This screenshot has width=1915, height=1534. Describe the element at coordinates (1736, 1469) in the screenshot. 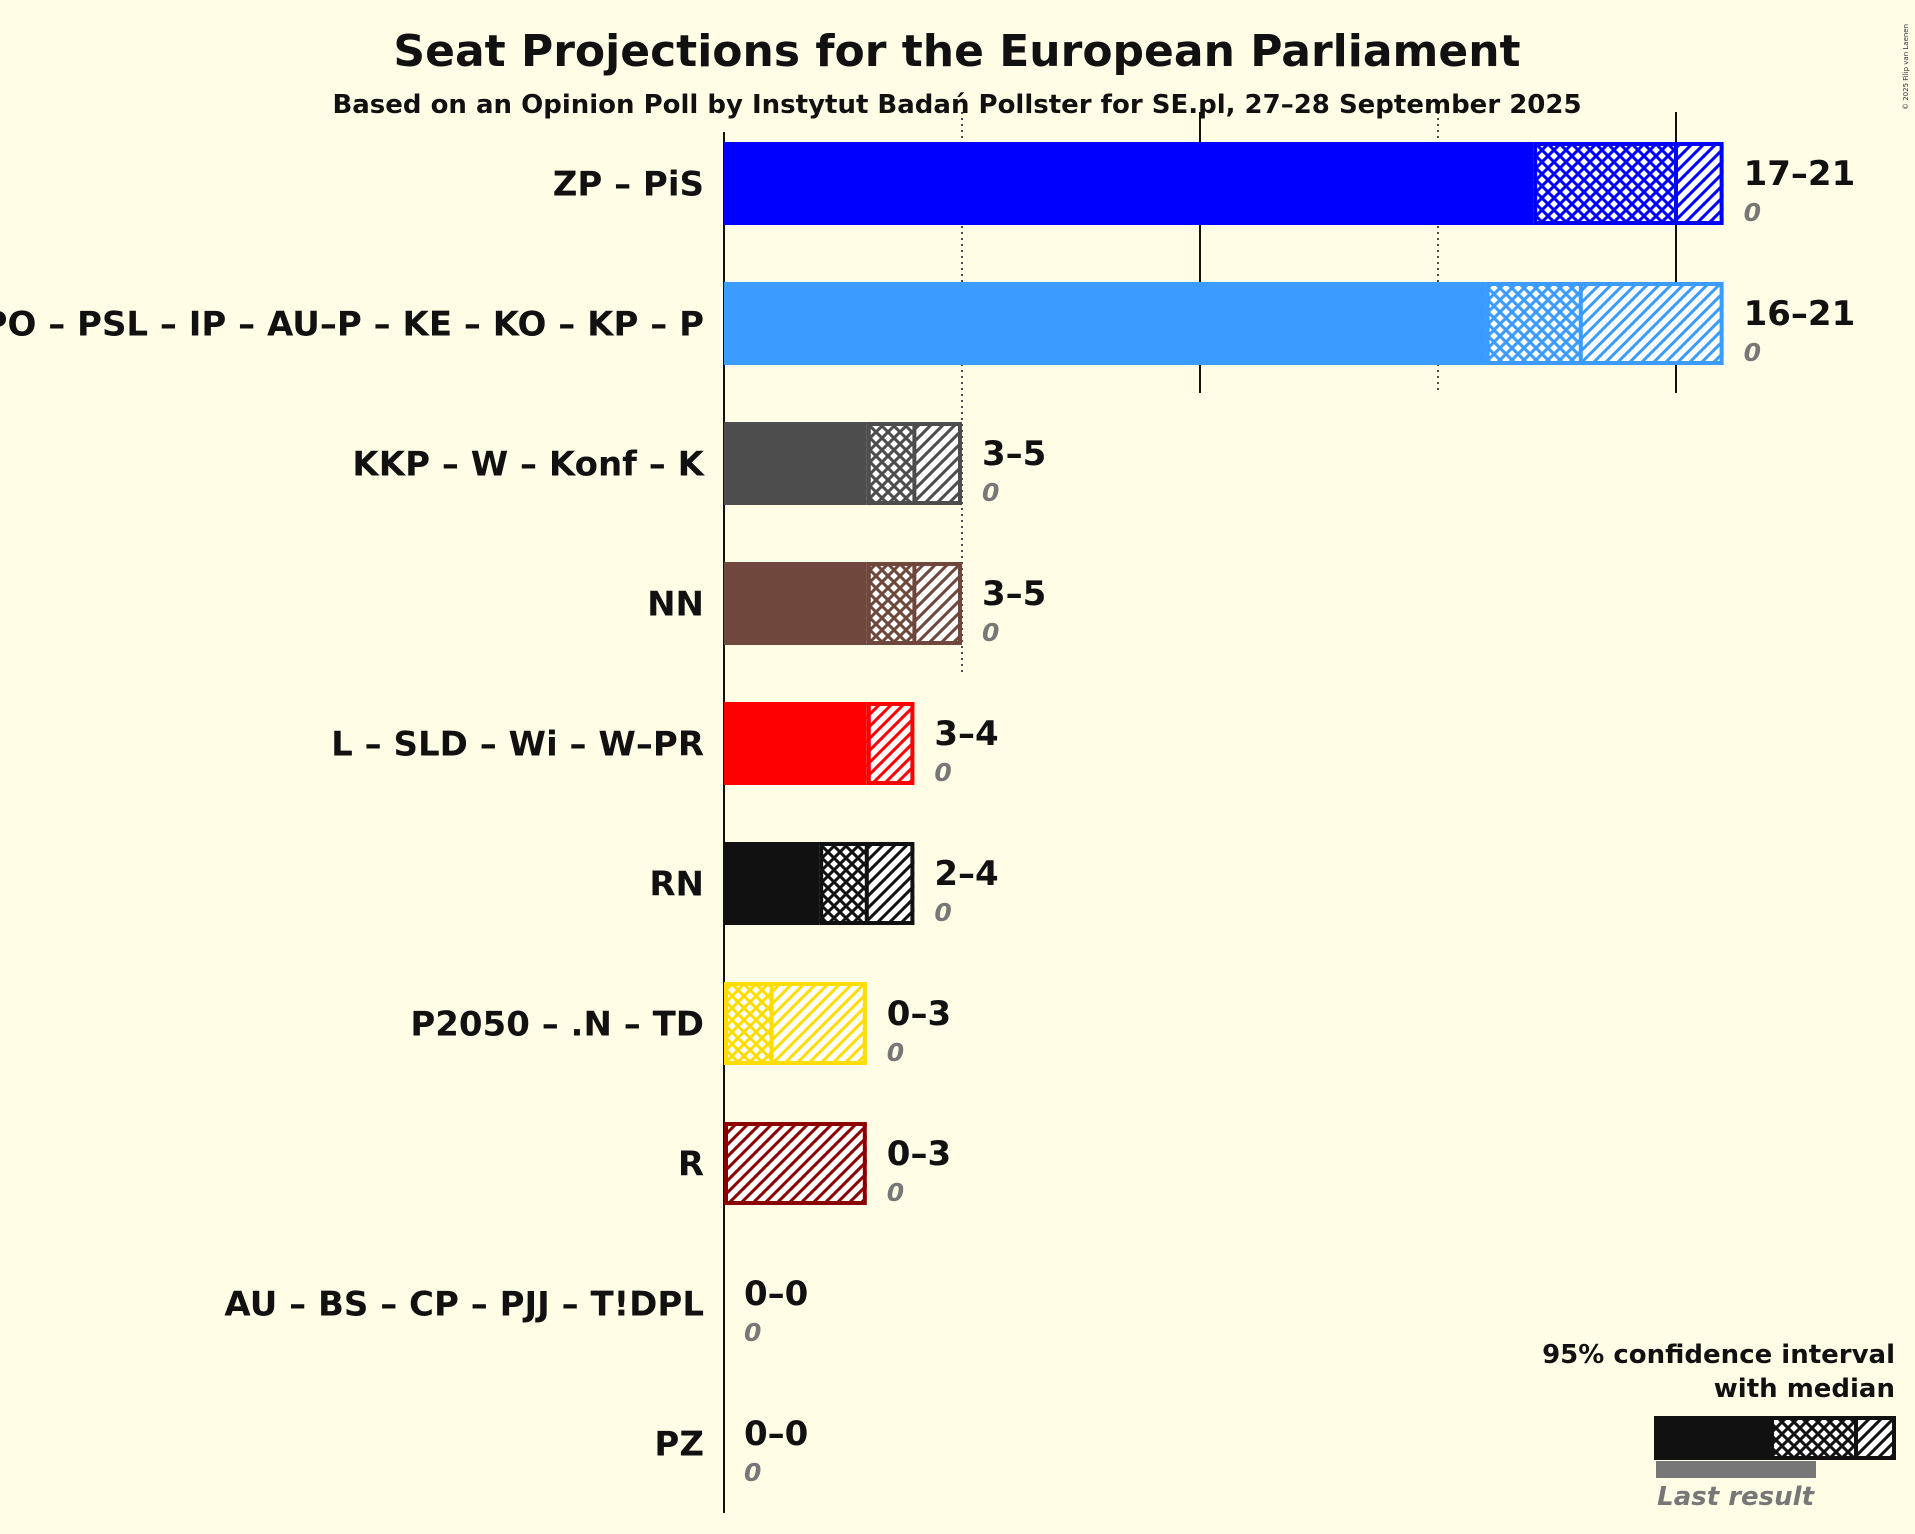

I see `legend-last-result-bar` at that location.